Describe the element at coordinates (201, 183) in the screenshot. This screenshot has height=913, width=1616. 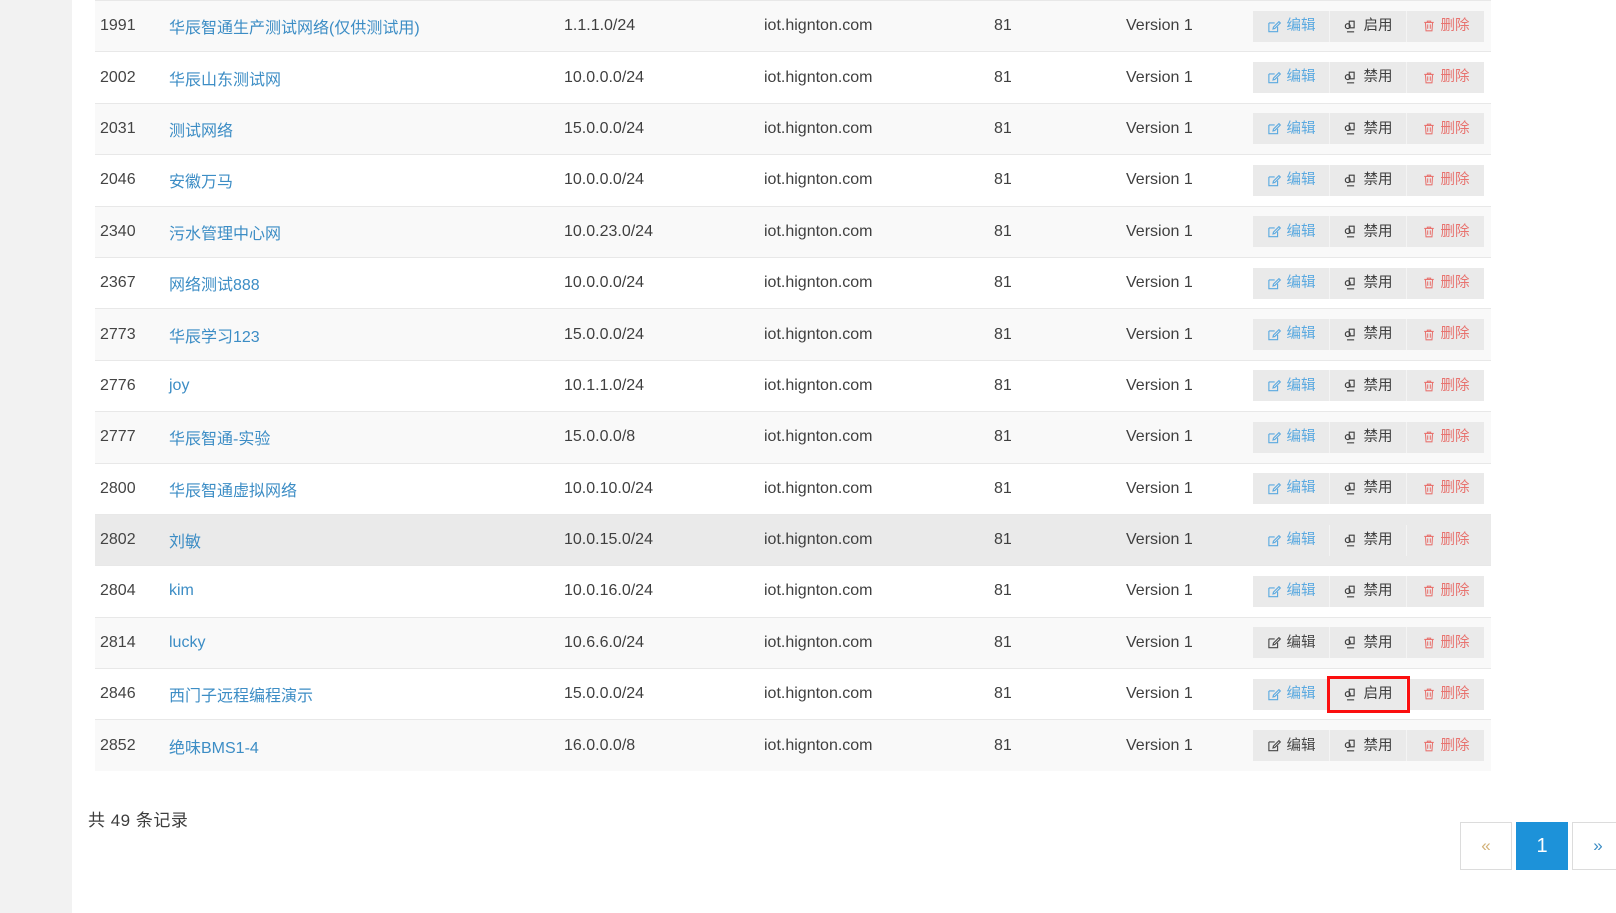
I see `network-name-link: 安徽万马` at that location.